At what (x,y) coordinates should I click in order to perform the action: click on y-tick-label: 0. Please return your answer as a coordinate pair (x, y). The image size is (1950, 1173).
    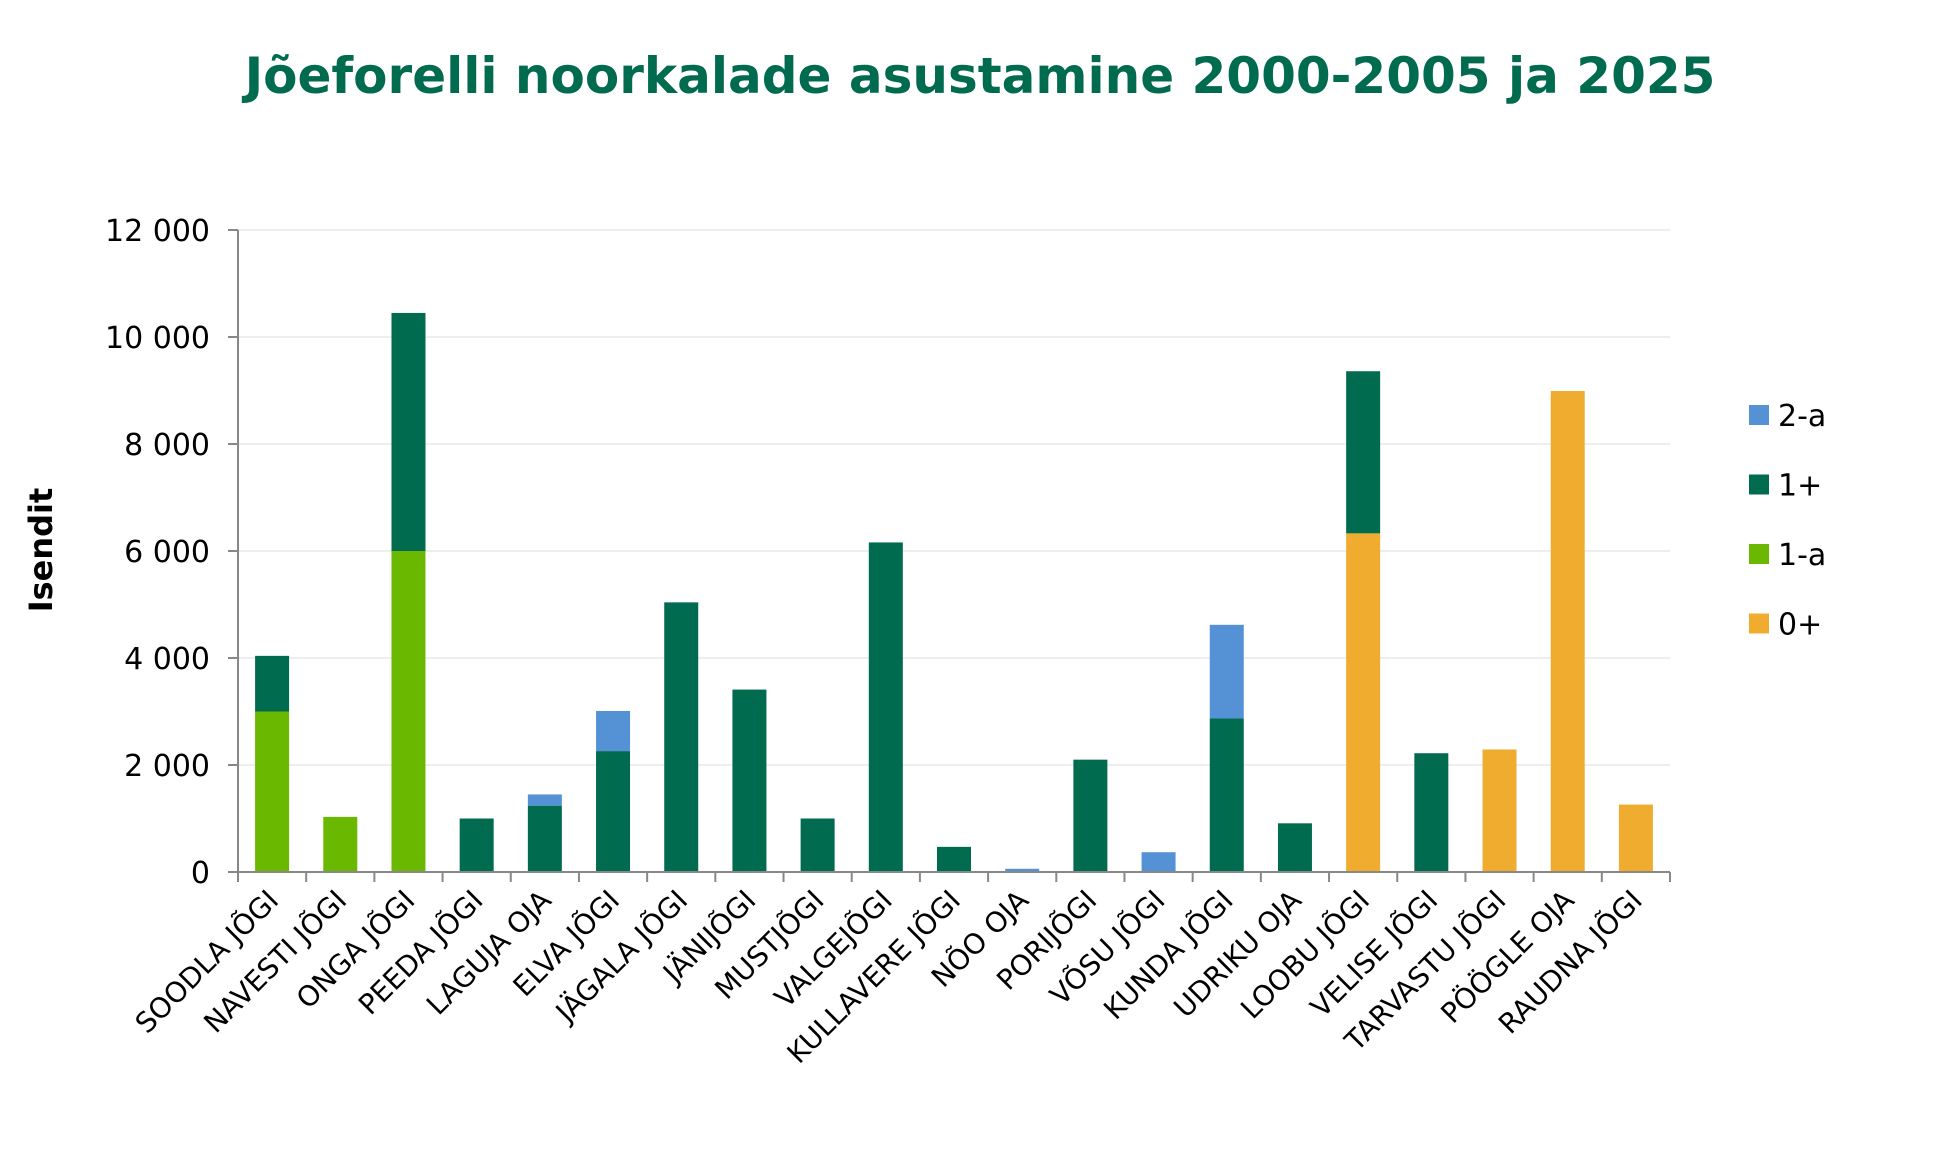
    Looking at the image, I should click on (200, 873).